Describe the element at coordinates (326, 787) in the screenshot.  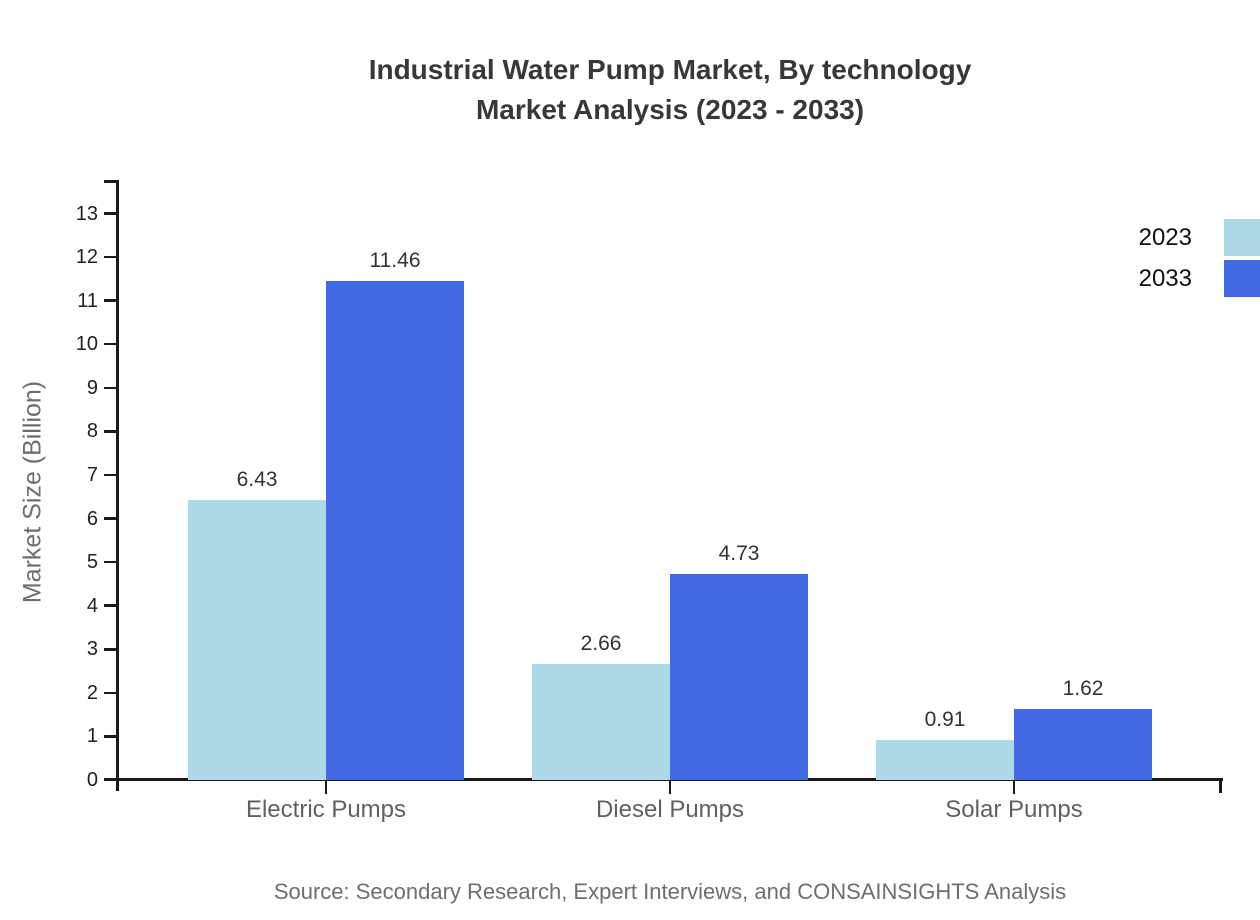
I see `x-tick-mark-electric-pumps` at that location.